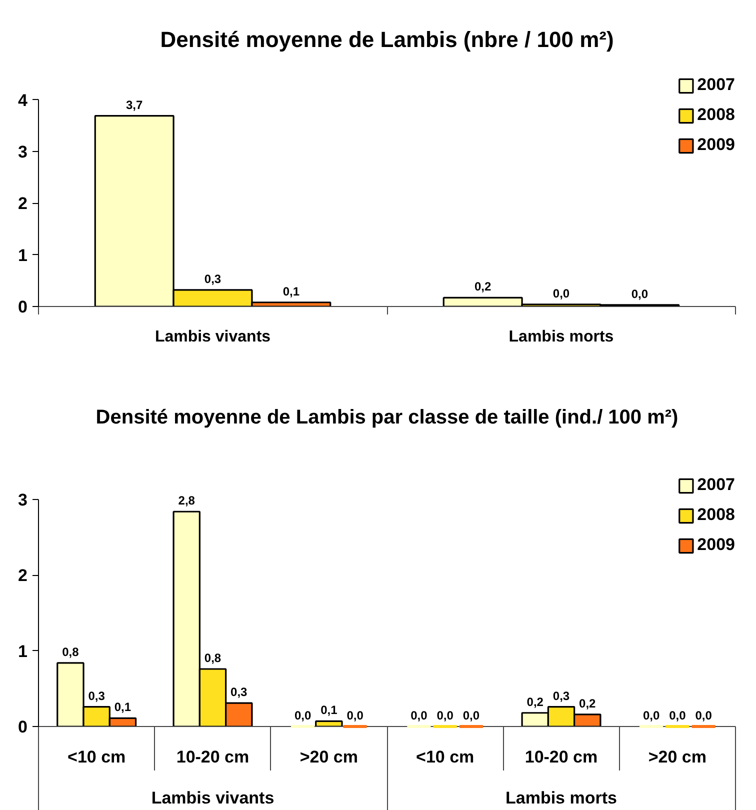 Image resolution: width=756 pixels, height=810 pixels. What do you see at coordinates (387, 417) in the screenshot?
I see `chart-title: Densité moyenne de Lambis par classe de taille (ind./ 100 m²)` at bounding box center [387, 417].